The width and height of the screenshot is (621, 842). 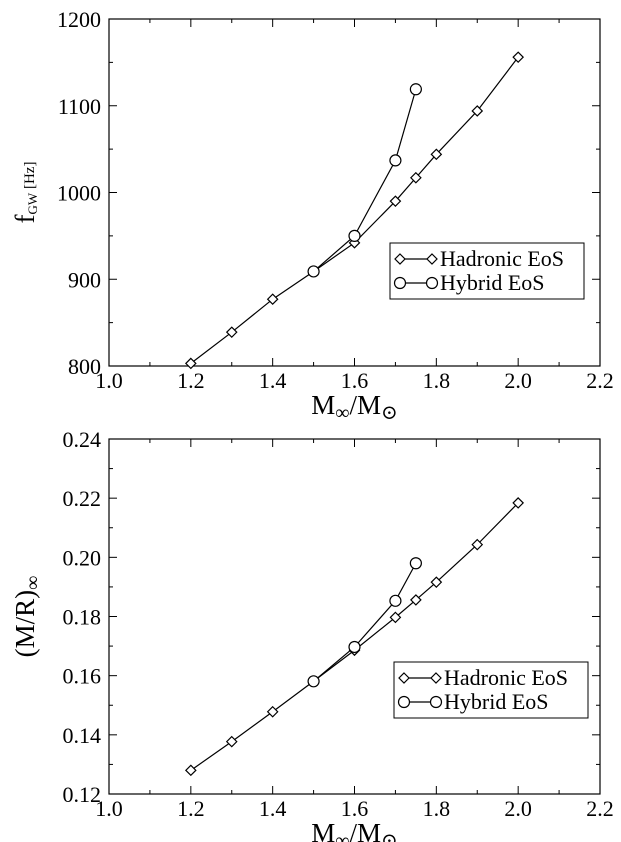 I want to click on y-tick-label: 0.16, so click(x=82, y=676).